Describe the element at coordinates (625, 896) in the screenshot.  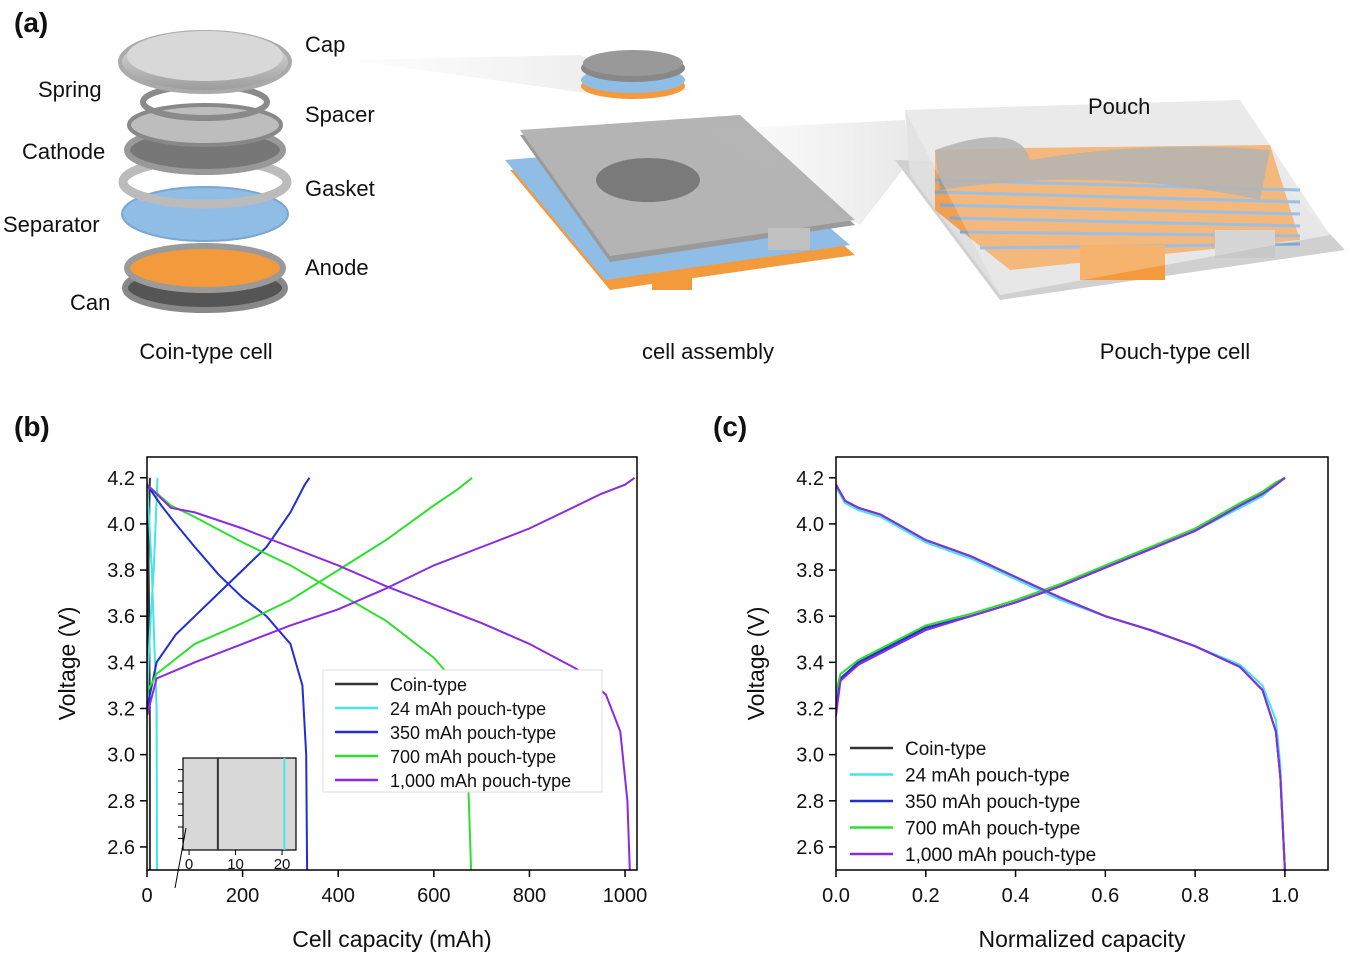
I see `x-tick-label: 1000` at that location.